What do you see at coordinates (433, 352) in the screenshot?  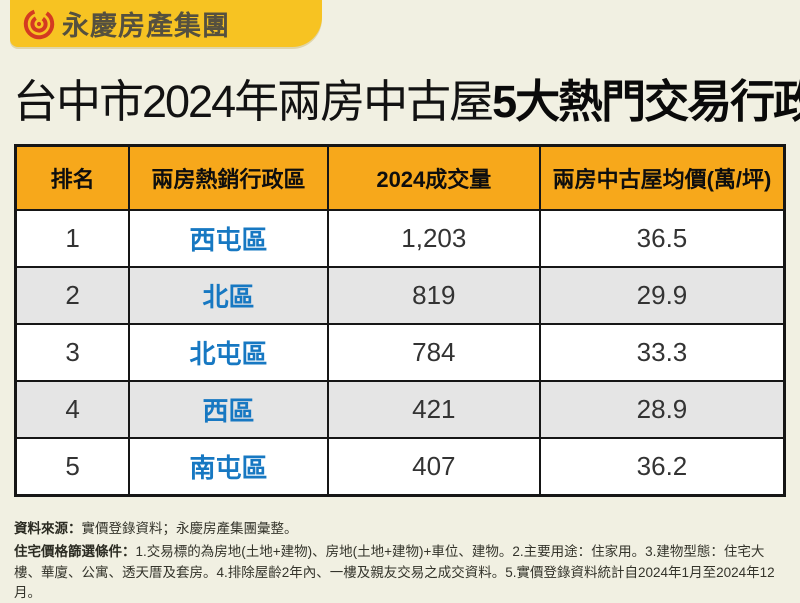 I see `volume-cell: 784` at bounding box center [433, 352].